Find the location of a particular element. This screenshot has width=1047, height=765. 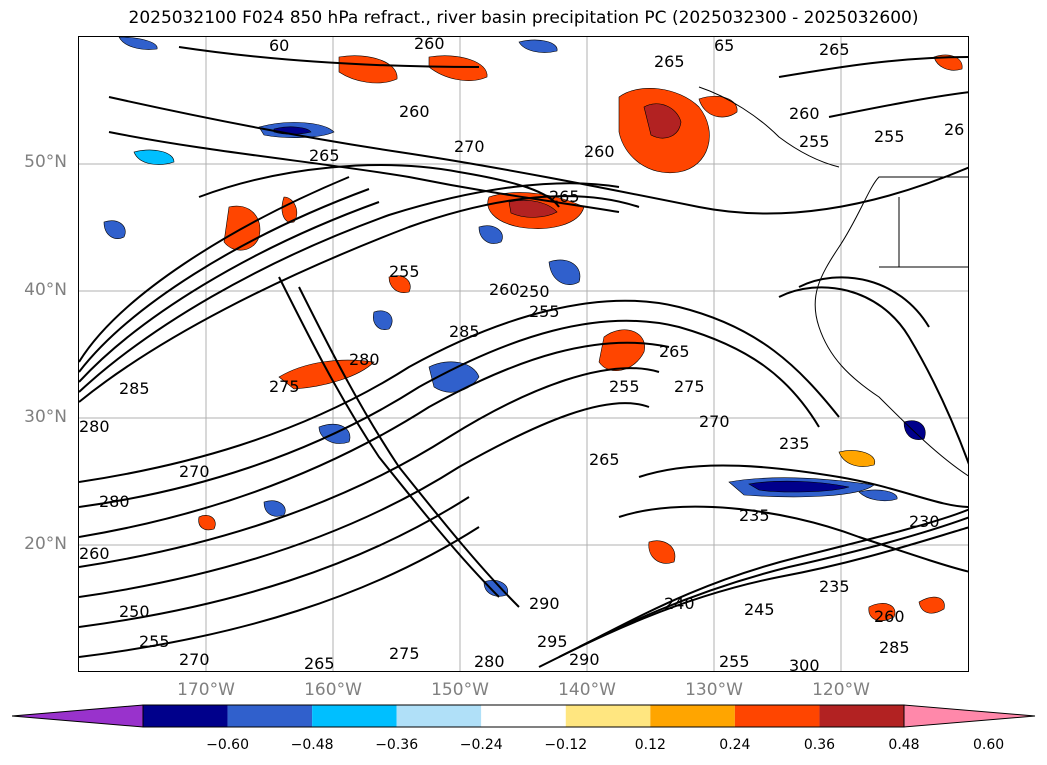

colorbar-extend-high is located at coordinates (969, 716).